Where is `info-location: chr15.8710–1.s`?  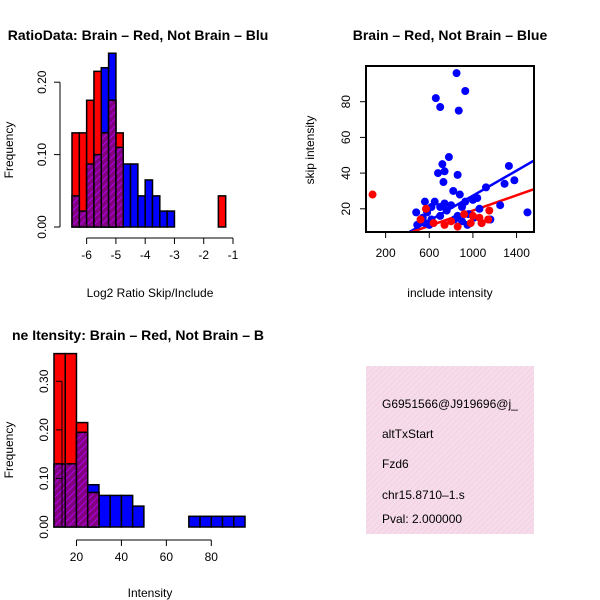
info-location: chr15.8710–1.s is located at coordinates (423, 495).